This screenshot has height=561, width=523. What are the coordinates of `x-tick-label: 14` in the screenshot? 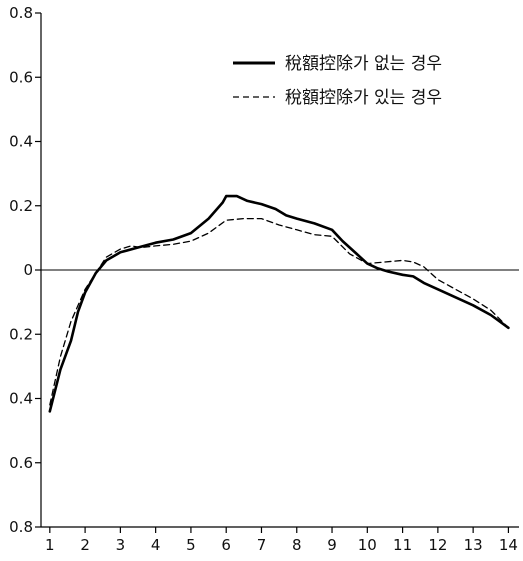 It's located at (508, 545).